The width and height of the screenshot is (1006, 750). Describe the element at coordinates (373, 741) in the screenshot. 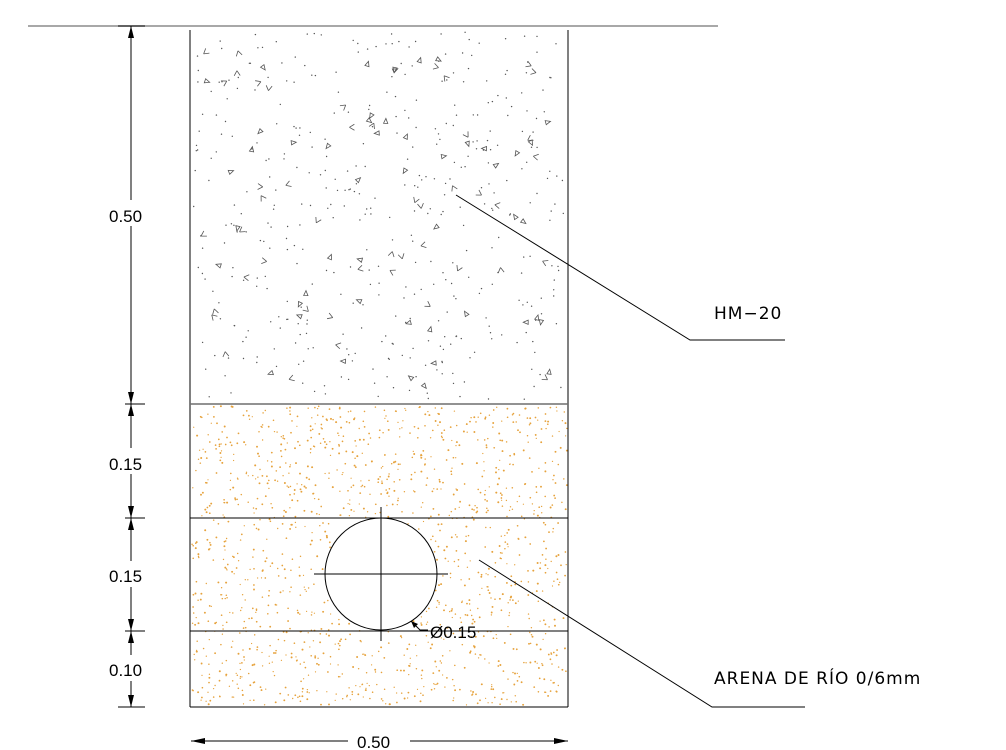

I see `width-label: 0.50` at that location.